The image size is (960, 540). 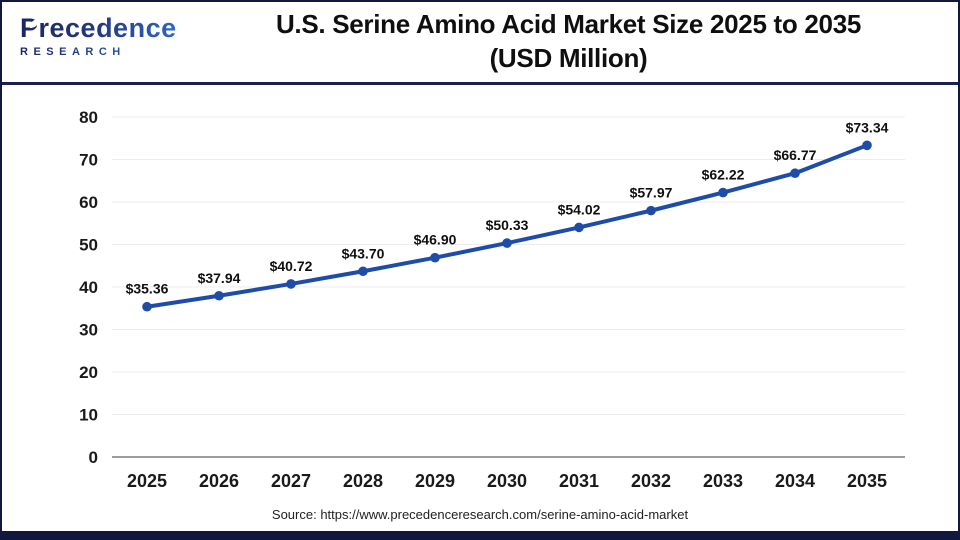 I want to click on x-tick-label: 2027, so click(x=291, y=481).